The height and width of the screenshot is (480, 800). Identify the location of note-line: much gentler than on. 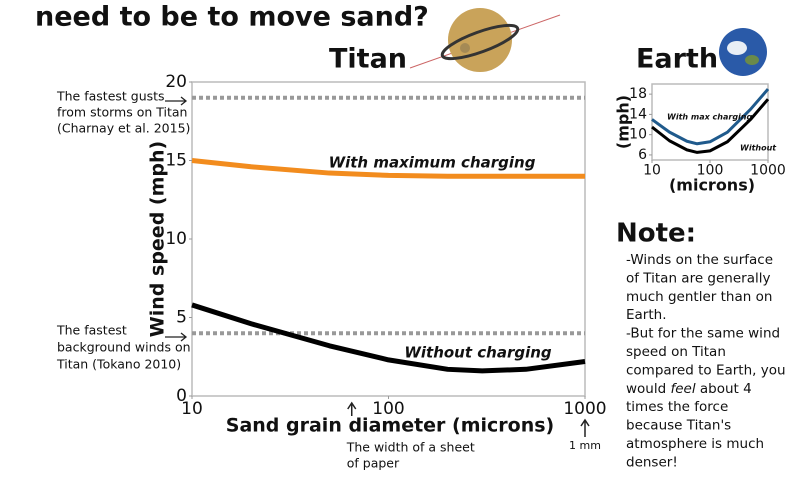
(699, 297).